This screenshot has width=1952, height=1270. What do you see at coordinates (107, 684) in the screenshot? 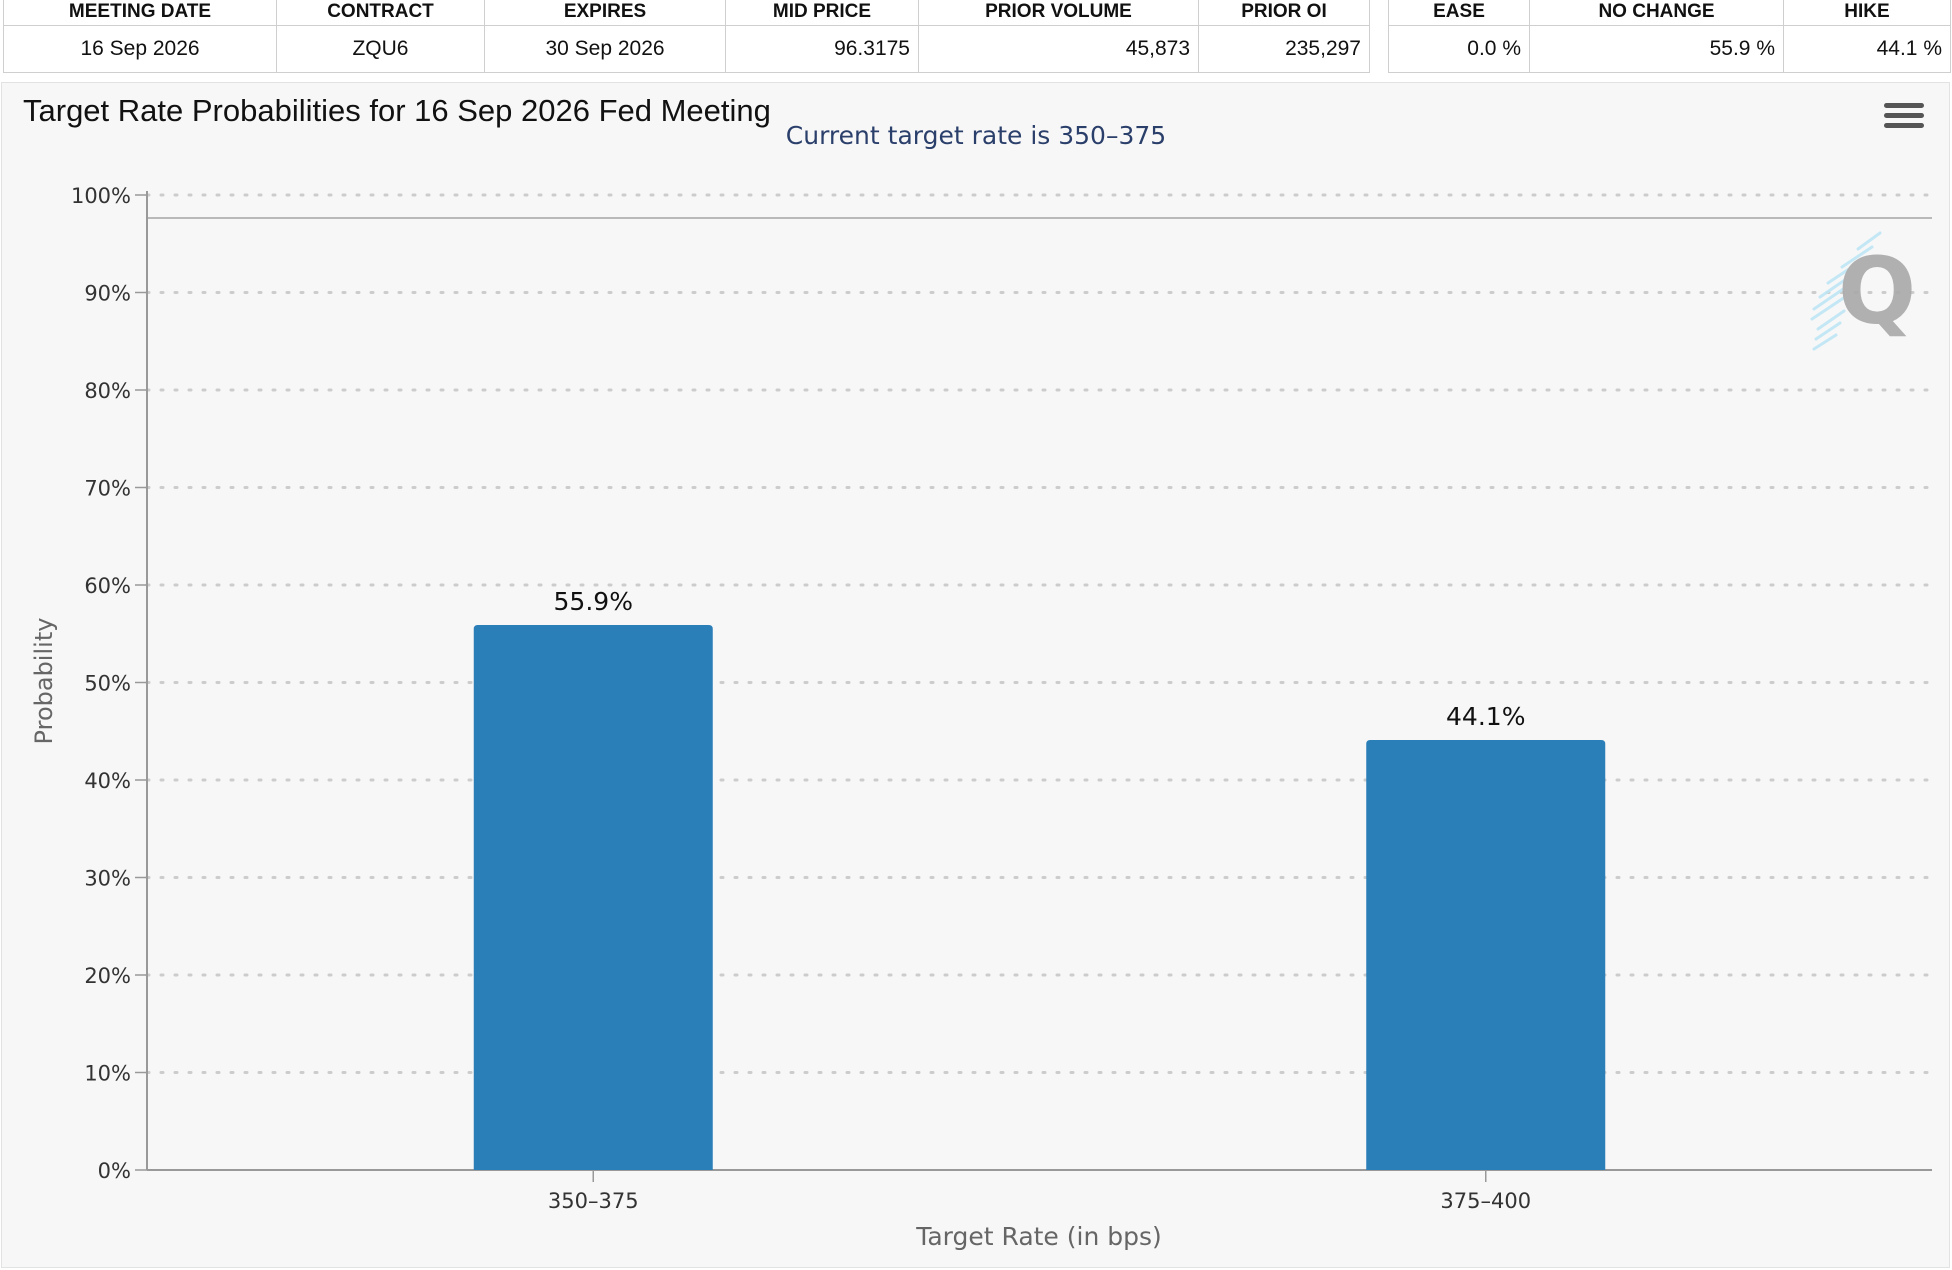
I see `y-tick-label: 50%` at bounding box center [107, 684].